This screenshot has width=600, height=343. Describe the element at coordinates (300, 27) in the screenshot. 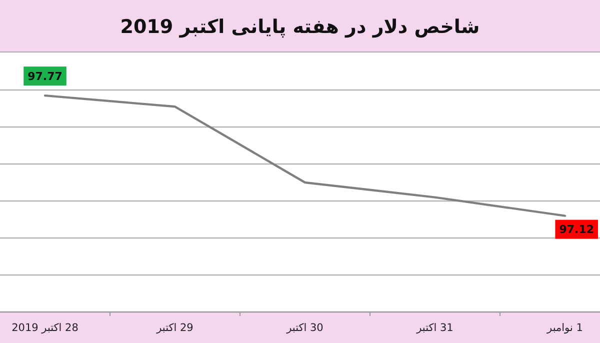

I see `title: شاخص دلار در هفته پایانی اکتبر 2019` at that location.